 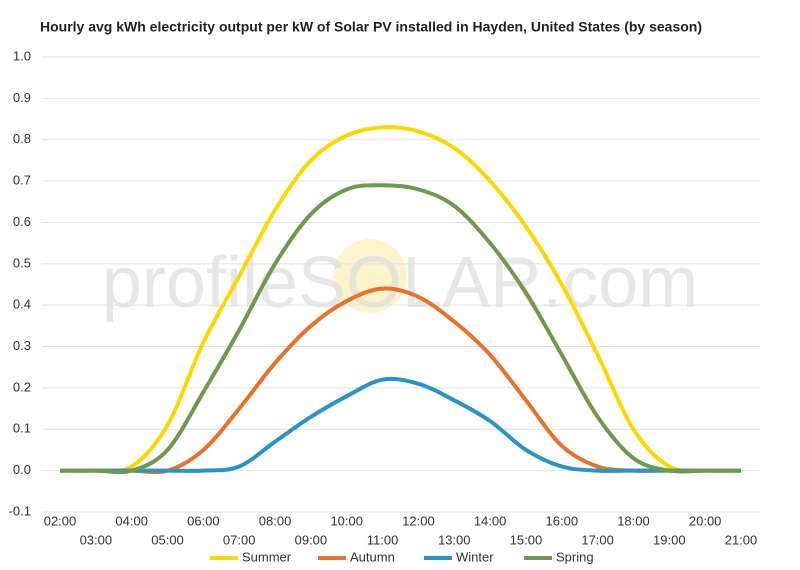 What do you see at coordinates (22, 138) in the screenshot?
I see `y-tick-label: 0.8` at bounding box center [22, 138].